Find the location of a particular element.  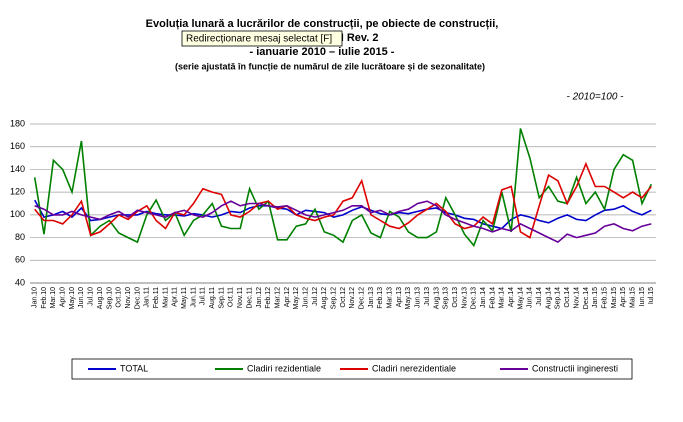

x-tick-label: Apr.12 is located at coordinates (287, 297).